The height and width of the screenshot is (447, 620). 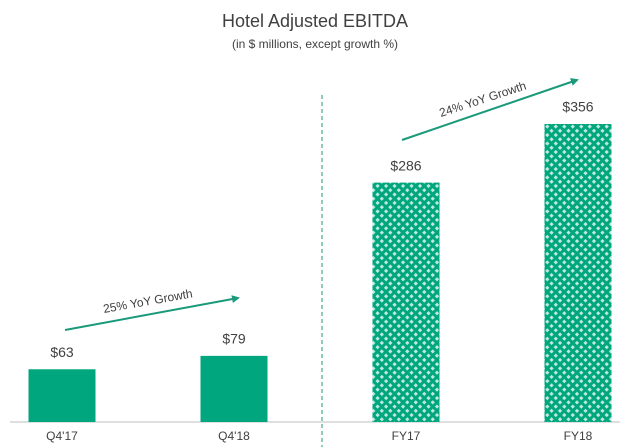 What do you see at coordinates (315, 21) in the screenshot?
I see `chart-title: Hotel Adjusted EBITDA` at bounding box center [315, 21].